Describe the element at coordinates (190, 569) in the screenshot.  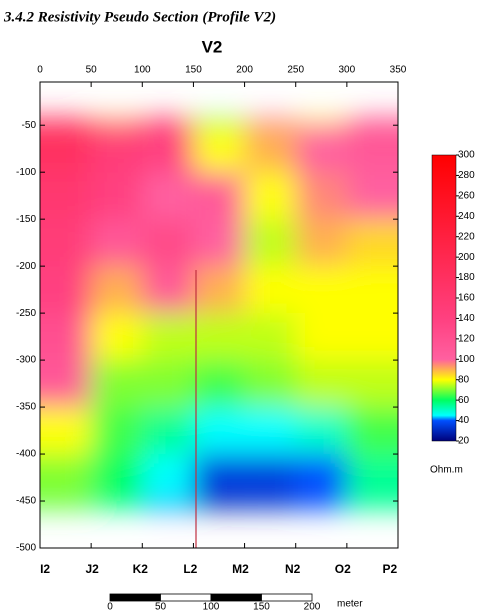
I see `station-label: L2` at that location.